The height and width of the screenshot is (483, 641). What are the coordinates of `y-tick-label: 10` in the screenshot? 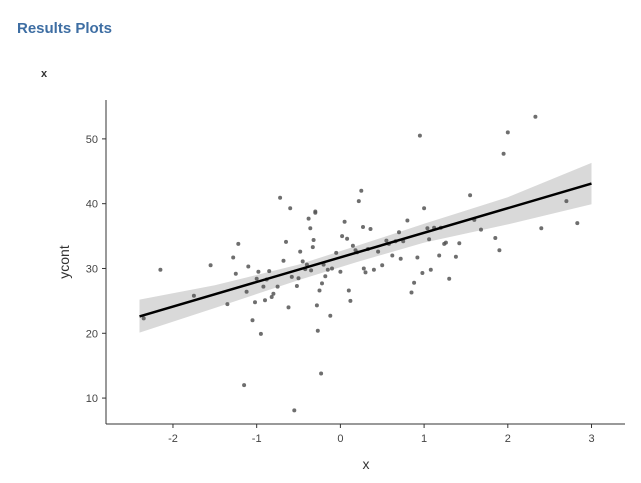 It's located at (92, 399).